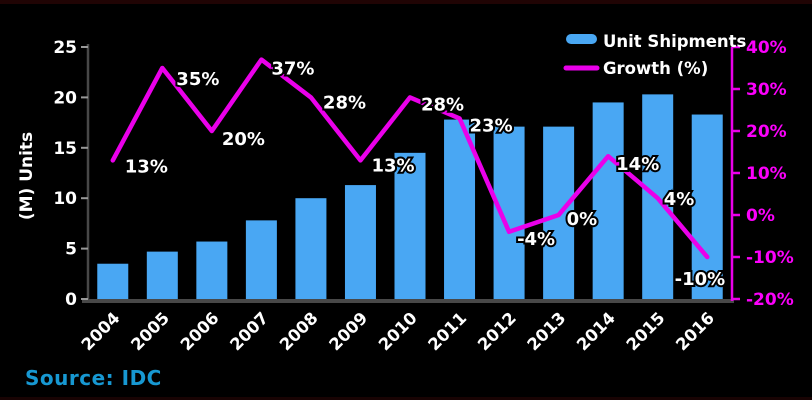 The height and width of the screenshot is (400, 812). What do you see at coordinates (460, 209) in the screenshot?
I see `bar-2011` at bounding box center [460, 209].